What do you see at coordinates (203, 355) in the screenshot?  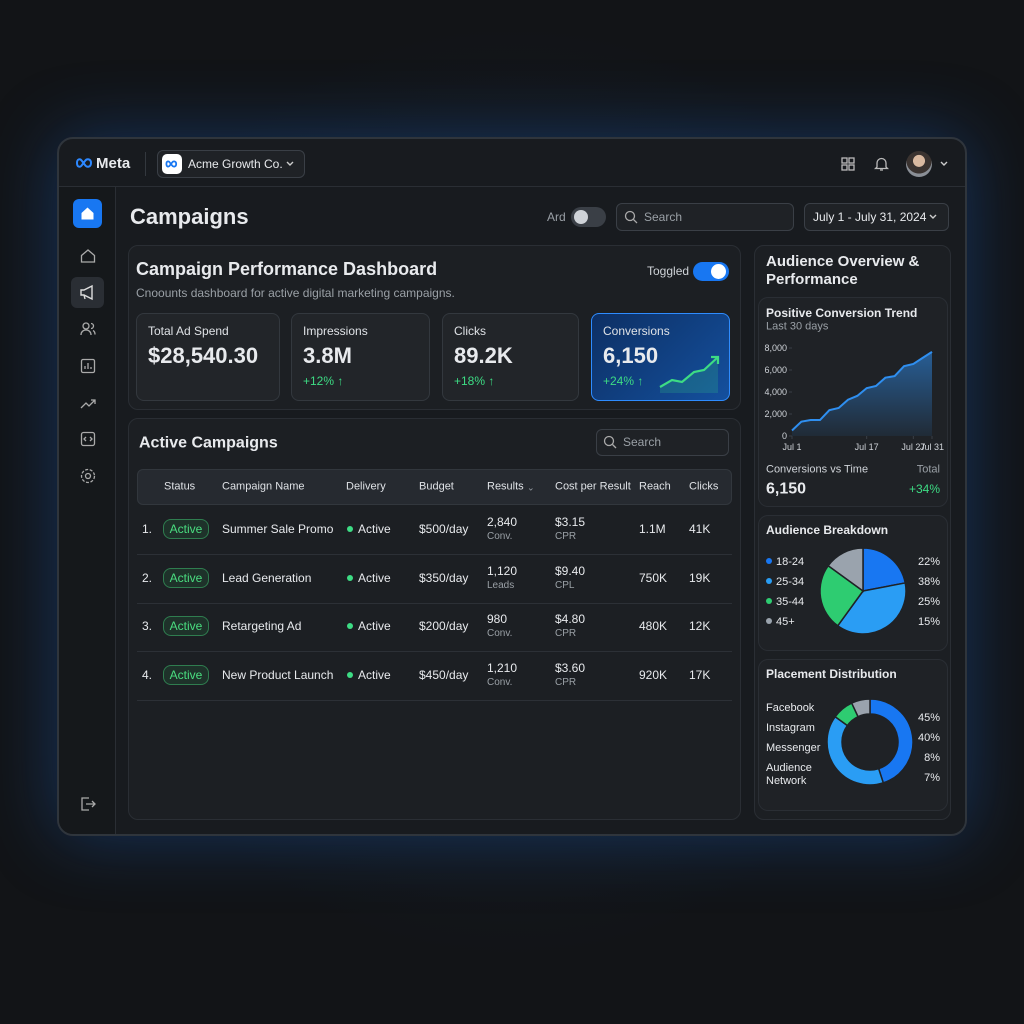 I see `kpi-value: $28,540.30` at bounding box center [203, 355].